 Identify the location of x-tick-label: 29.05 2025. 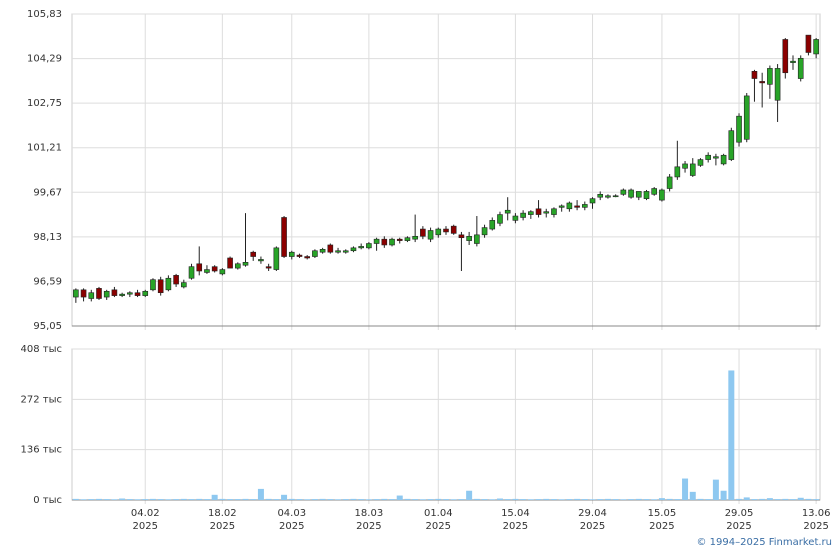
(739, 520).